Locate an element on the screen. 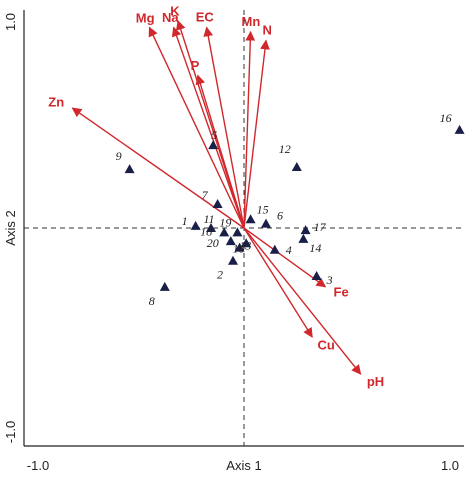  vector-arrow-ec is located at coordinates (224, 127).